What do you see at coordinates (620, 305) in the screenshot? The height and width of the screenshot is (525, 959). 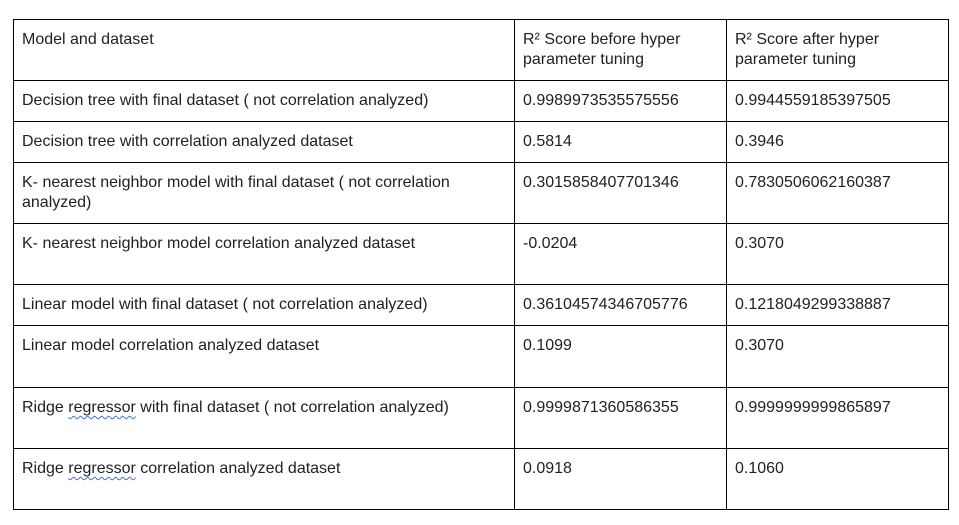 I see `score-before-cell: 0.36104574346705776` at bounding box center [620, 305].